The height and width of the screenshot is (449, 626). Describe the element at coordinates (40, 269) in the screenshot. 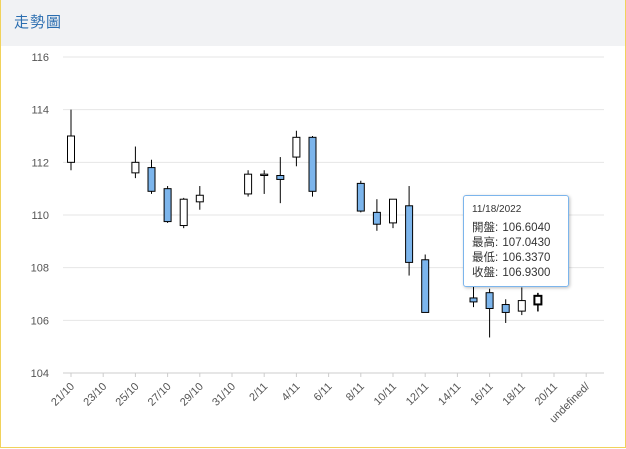

I see `y-tick-label: 108` at that location.